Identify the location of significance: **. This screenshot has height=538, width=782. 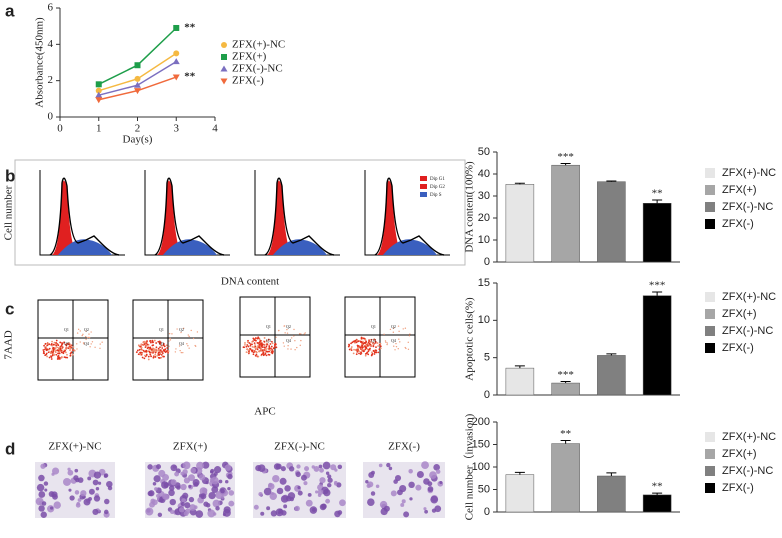
(657, 193).